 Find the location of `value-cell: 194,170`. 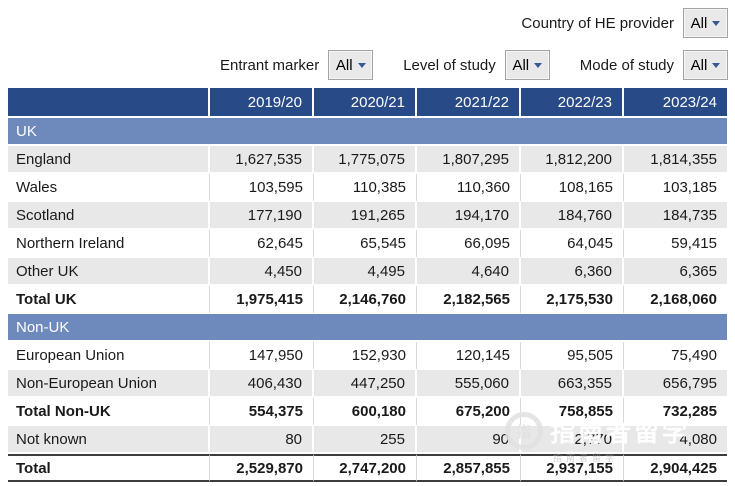

value-cell: 194,170 is located at coordinates (469, 216).